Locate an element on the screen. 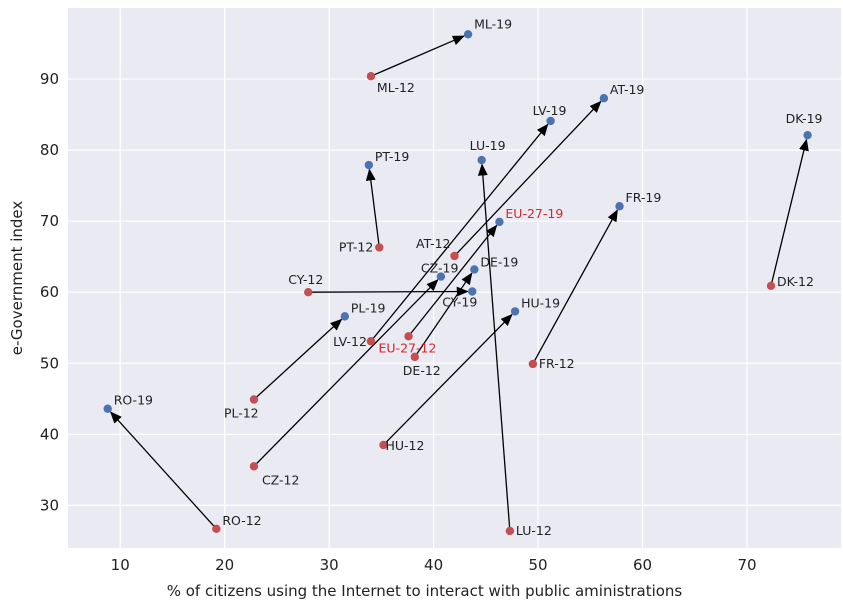 This screenshot has height=601, width=843. y-tick-label: 30 is located at coordinates (49, 505).